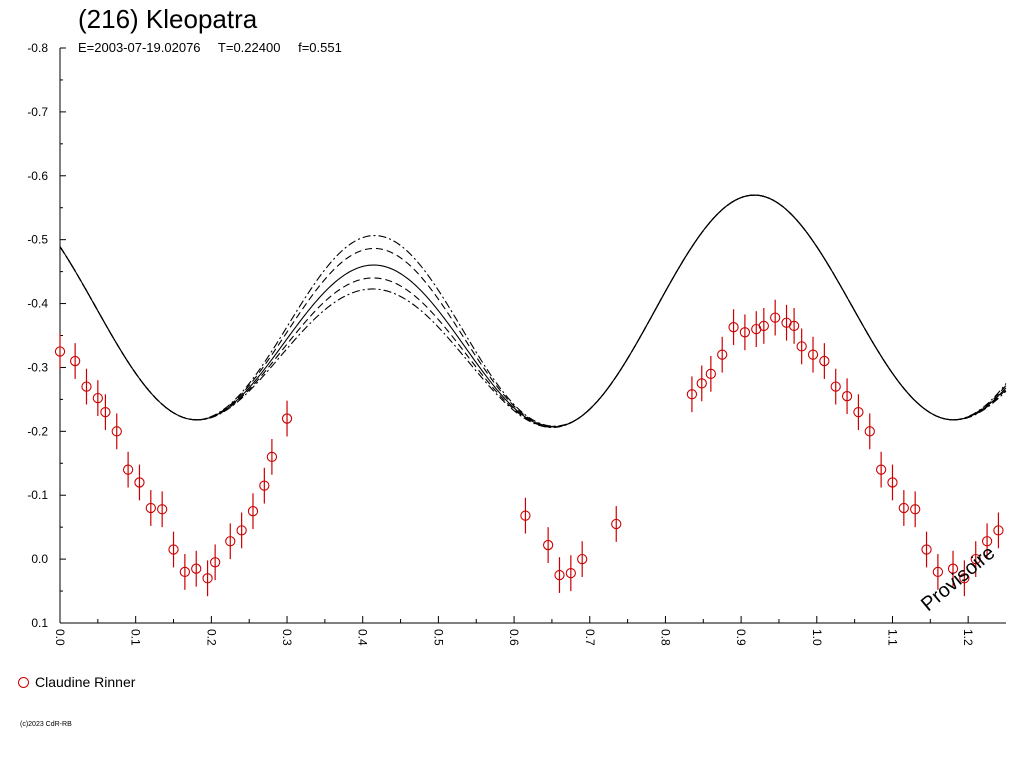  Describe the element at coordinates (37, 48) in the screenshot. I see `y-tick-label: -0.8` at that location.